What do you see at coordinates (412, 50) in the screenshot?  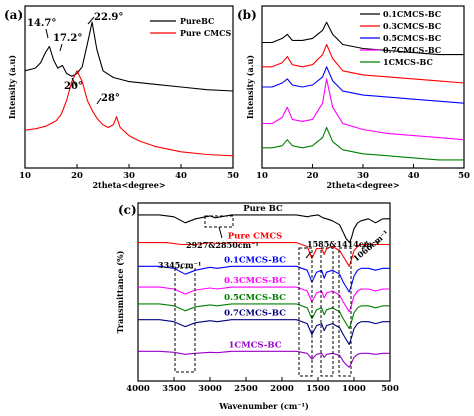 I see `legend-label-0-7cmcs-bc: 0.7CMCS-BC` at bounding box center [412, 50].